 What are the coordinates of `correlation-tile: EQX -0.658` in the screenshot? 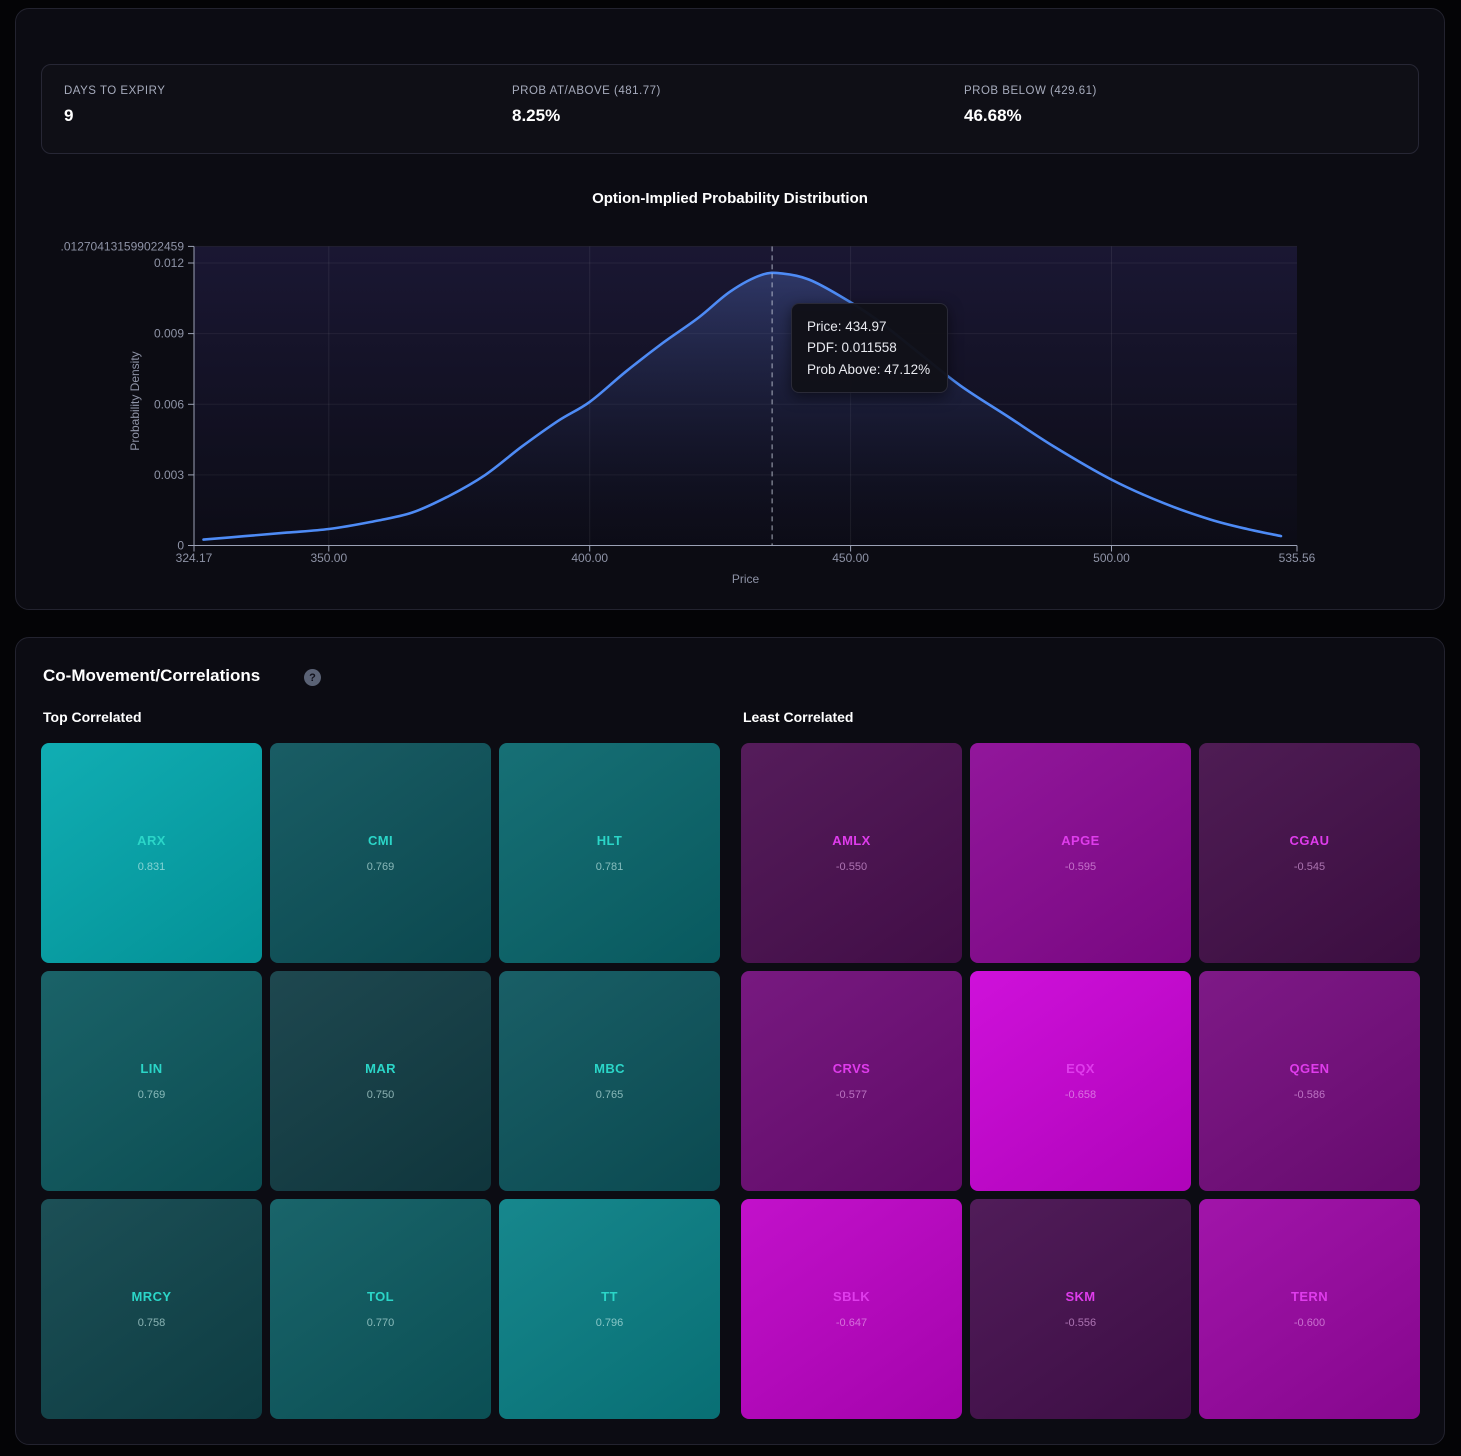 It's located at (1080, 1081).